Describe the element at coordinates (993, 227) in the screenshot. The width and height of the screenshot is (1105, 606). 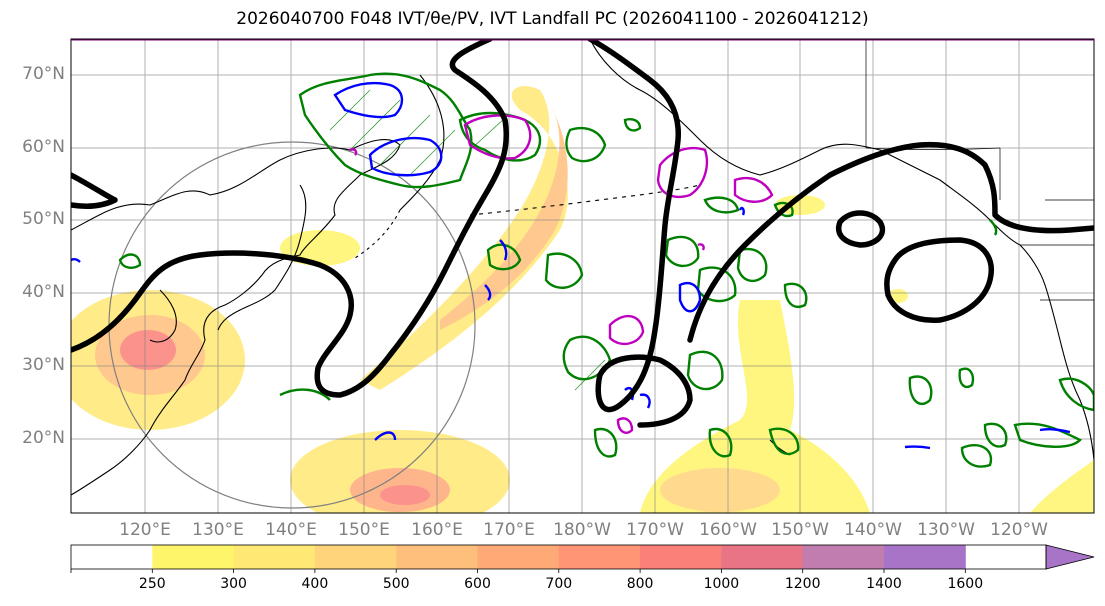
I see `green-north-bc` at that location.